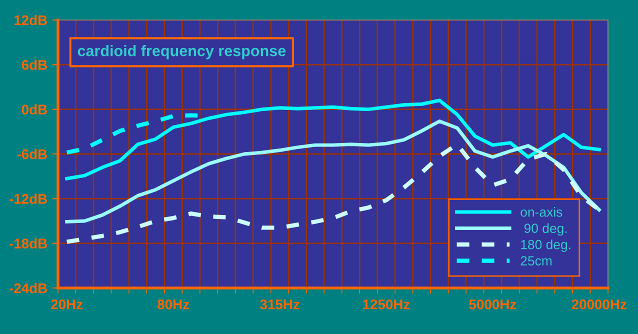  What do you see at coordinates (386, 304) in the screenshot?
I see `x-tick-label: 1250Hz` at bounding box center [386, 304].